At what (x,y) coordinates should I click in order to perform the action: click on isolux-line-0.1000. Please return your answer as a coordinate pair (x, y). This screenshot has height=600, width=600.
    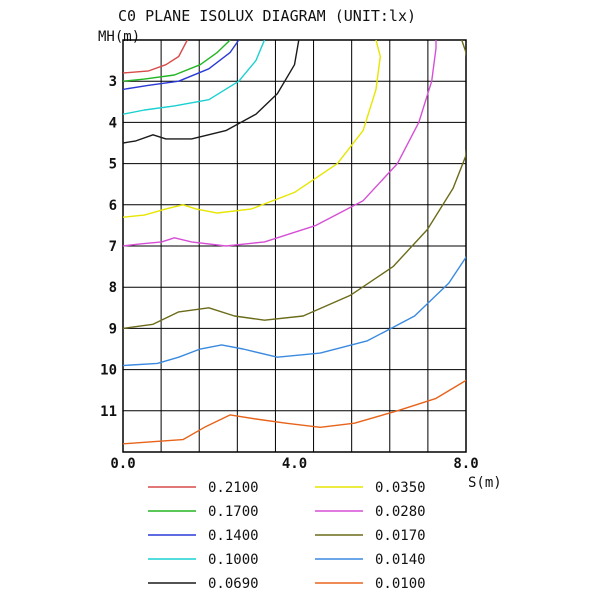
    Looking at the image, I should click on (194, 77).